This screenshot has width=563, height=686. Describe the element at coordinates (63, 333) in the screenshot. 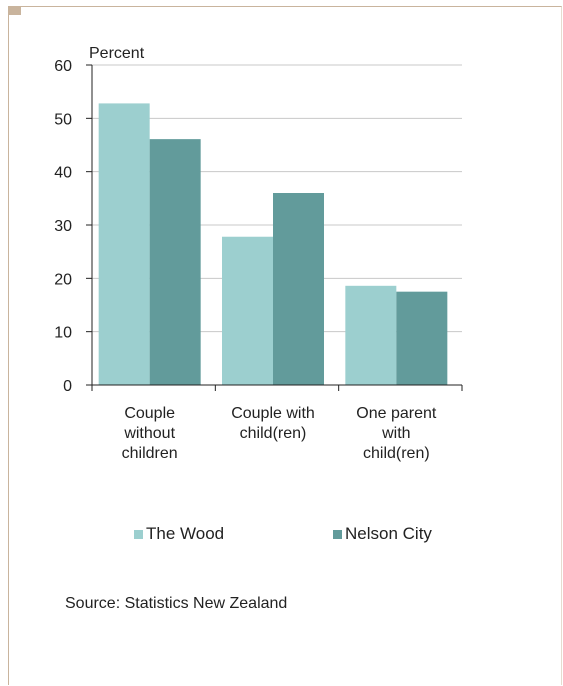

I see `y-tick-label: 10` at that location.